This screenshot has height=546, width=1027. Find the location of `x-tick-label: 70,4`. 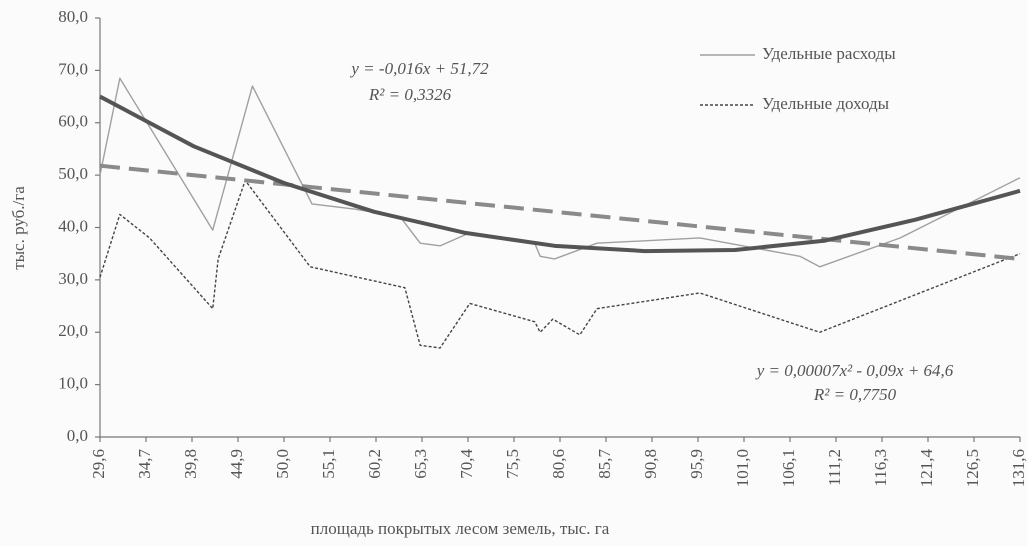

x-tick-label: 70,4 is located at coordinates (466, 464).